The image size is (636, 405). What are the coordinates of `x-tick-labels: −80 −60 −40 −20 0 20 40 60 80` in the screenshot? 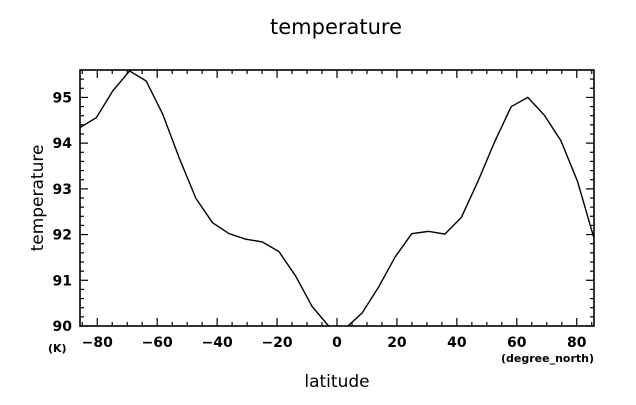 It's located at (334, 343).